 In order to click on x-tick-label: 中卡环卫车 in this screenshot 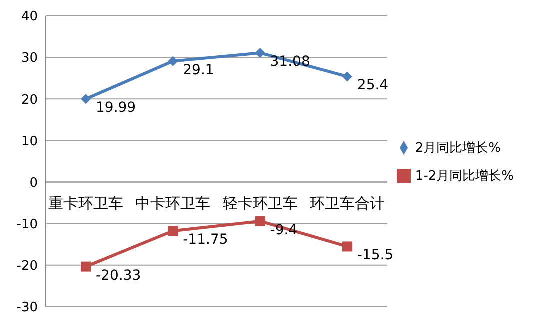, I will do `click(173, 203)`.